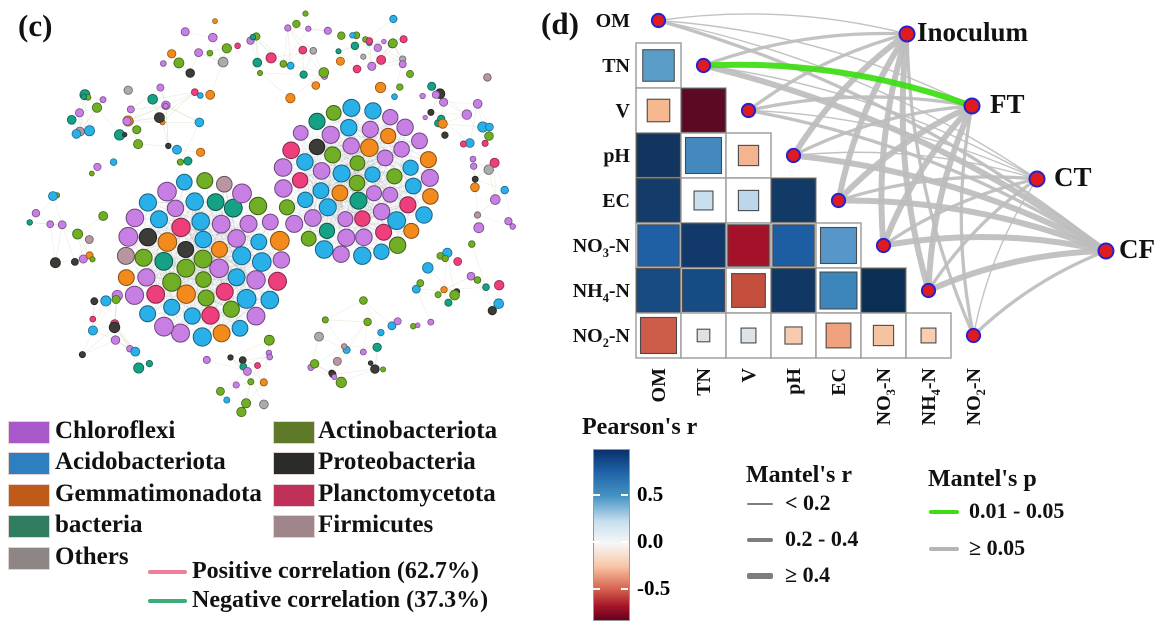 The image size is (1169, 624). I want to click on phylum-label-left-2: Gemmatimonadota, so click(158, 493).